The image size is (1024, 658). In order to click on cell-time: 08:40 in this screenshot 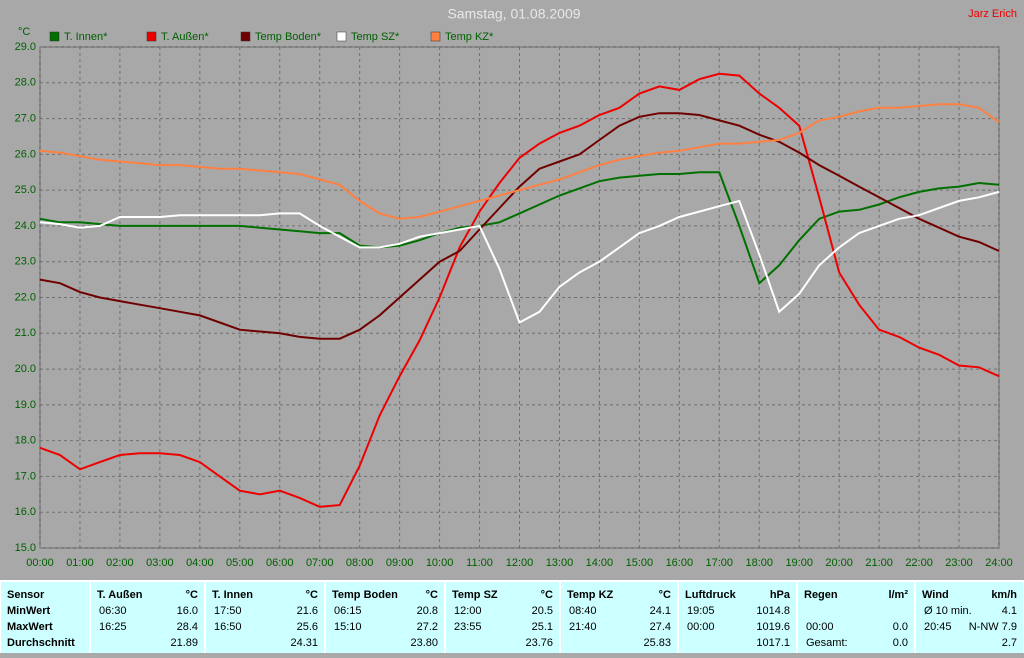, I will do `click(583, 611)`.